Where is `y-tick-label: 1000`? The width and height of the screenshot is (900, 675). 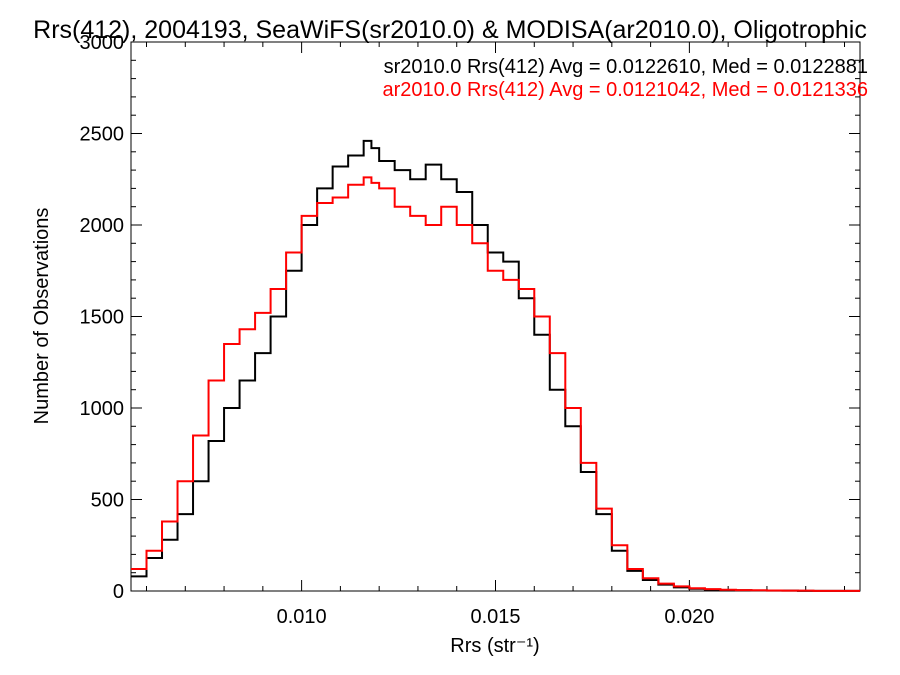 y-tick-label: 1000 is located at coordinates (102, 409).